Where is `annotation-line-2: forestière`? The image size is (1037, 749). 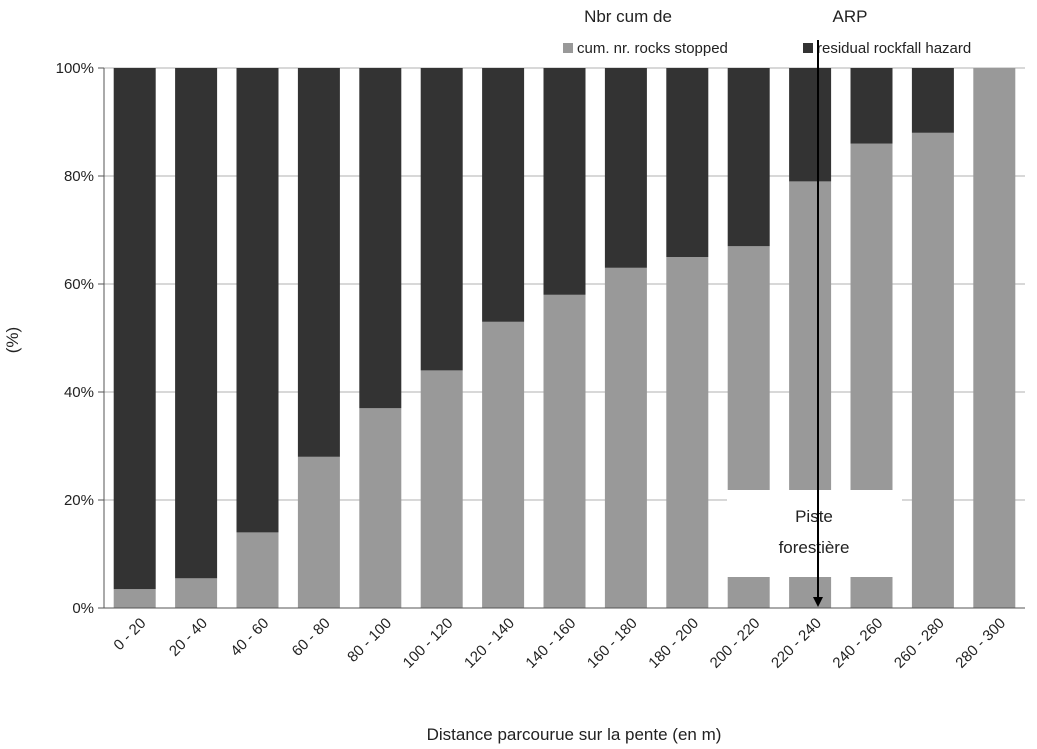
annotation-line-2: forestière is located at coordinates (814, 547).